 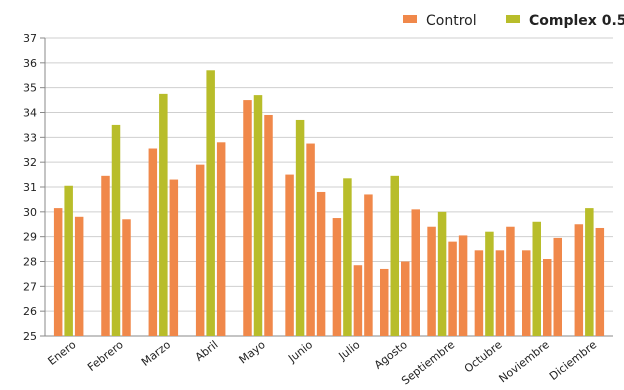 I want to click on x-tick-label: Junio, so click(x=300, y=352).